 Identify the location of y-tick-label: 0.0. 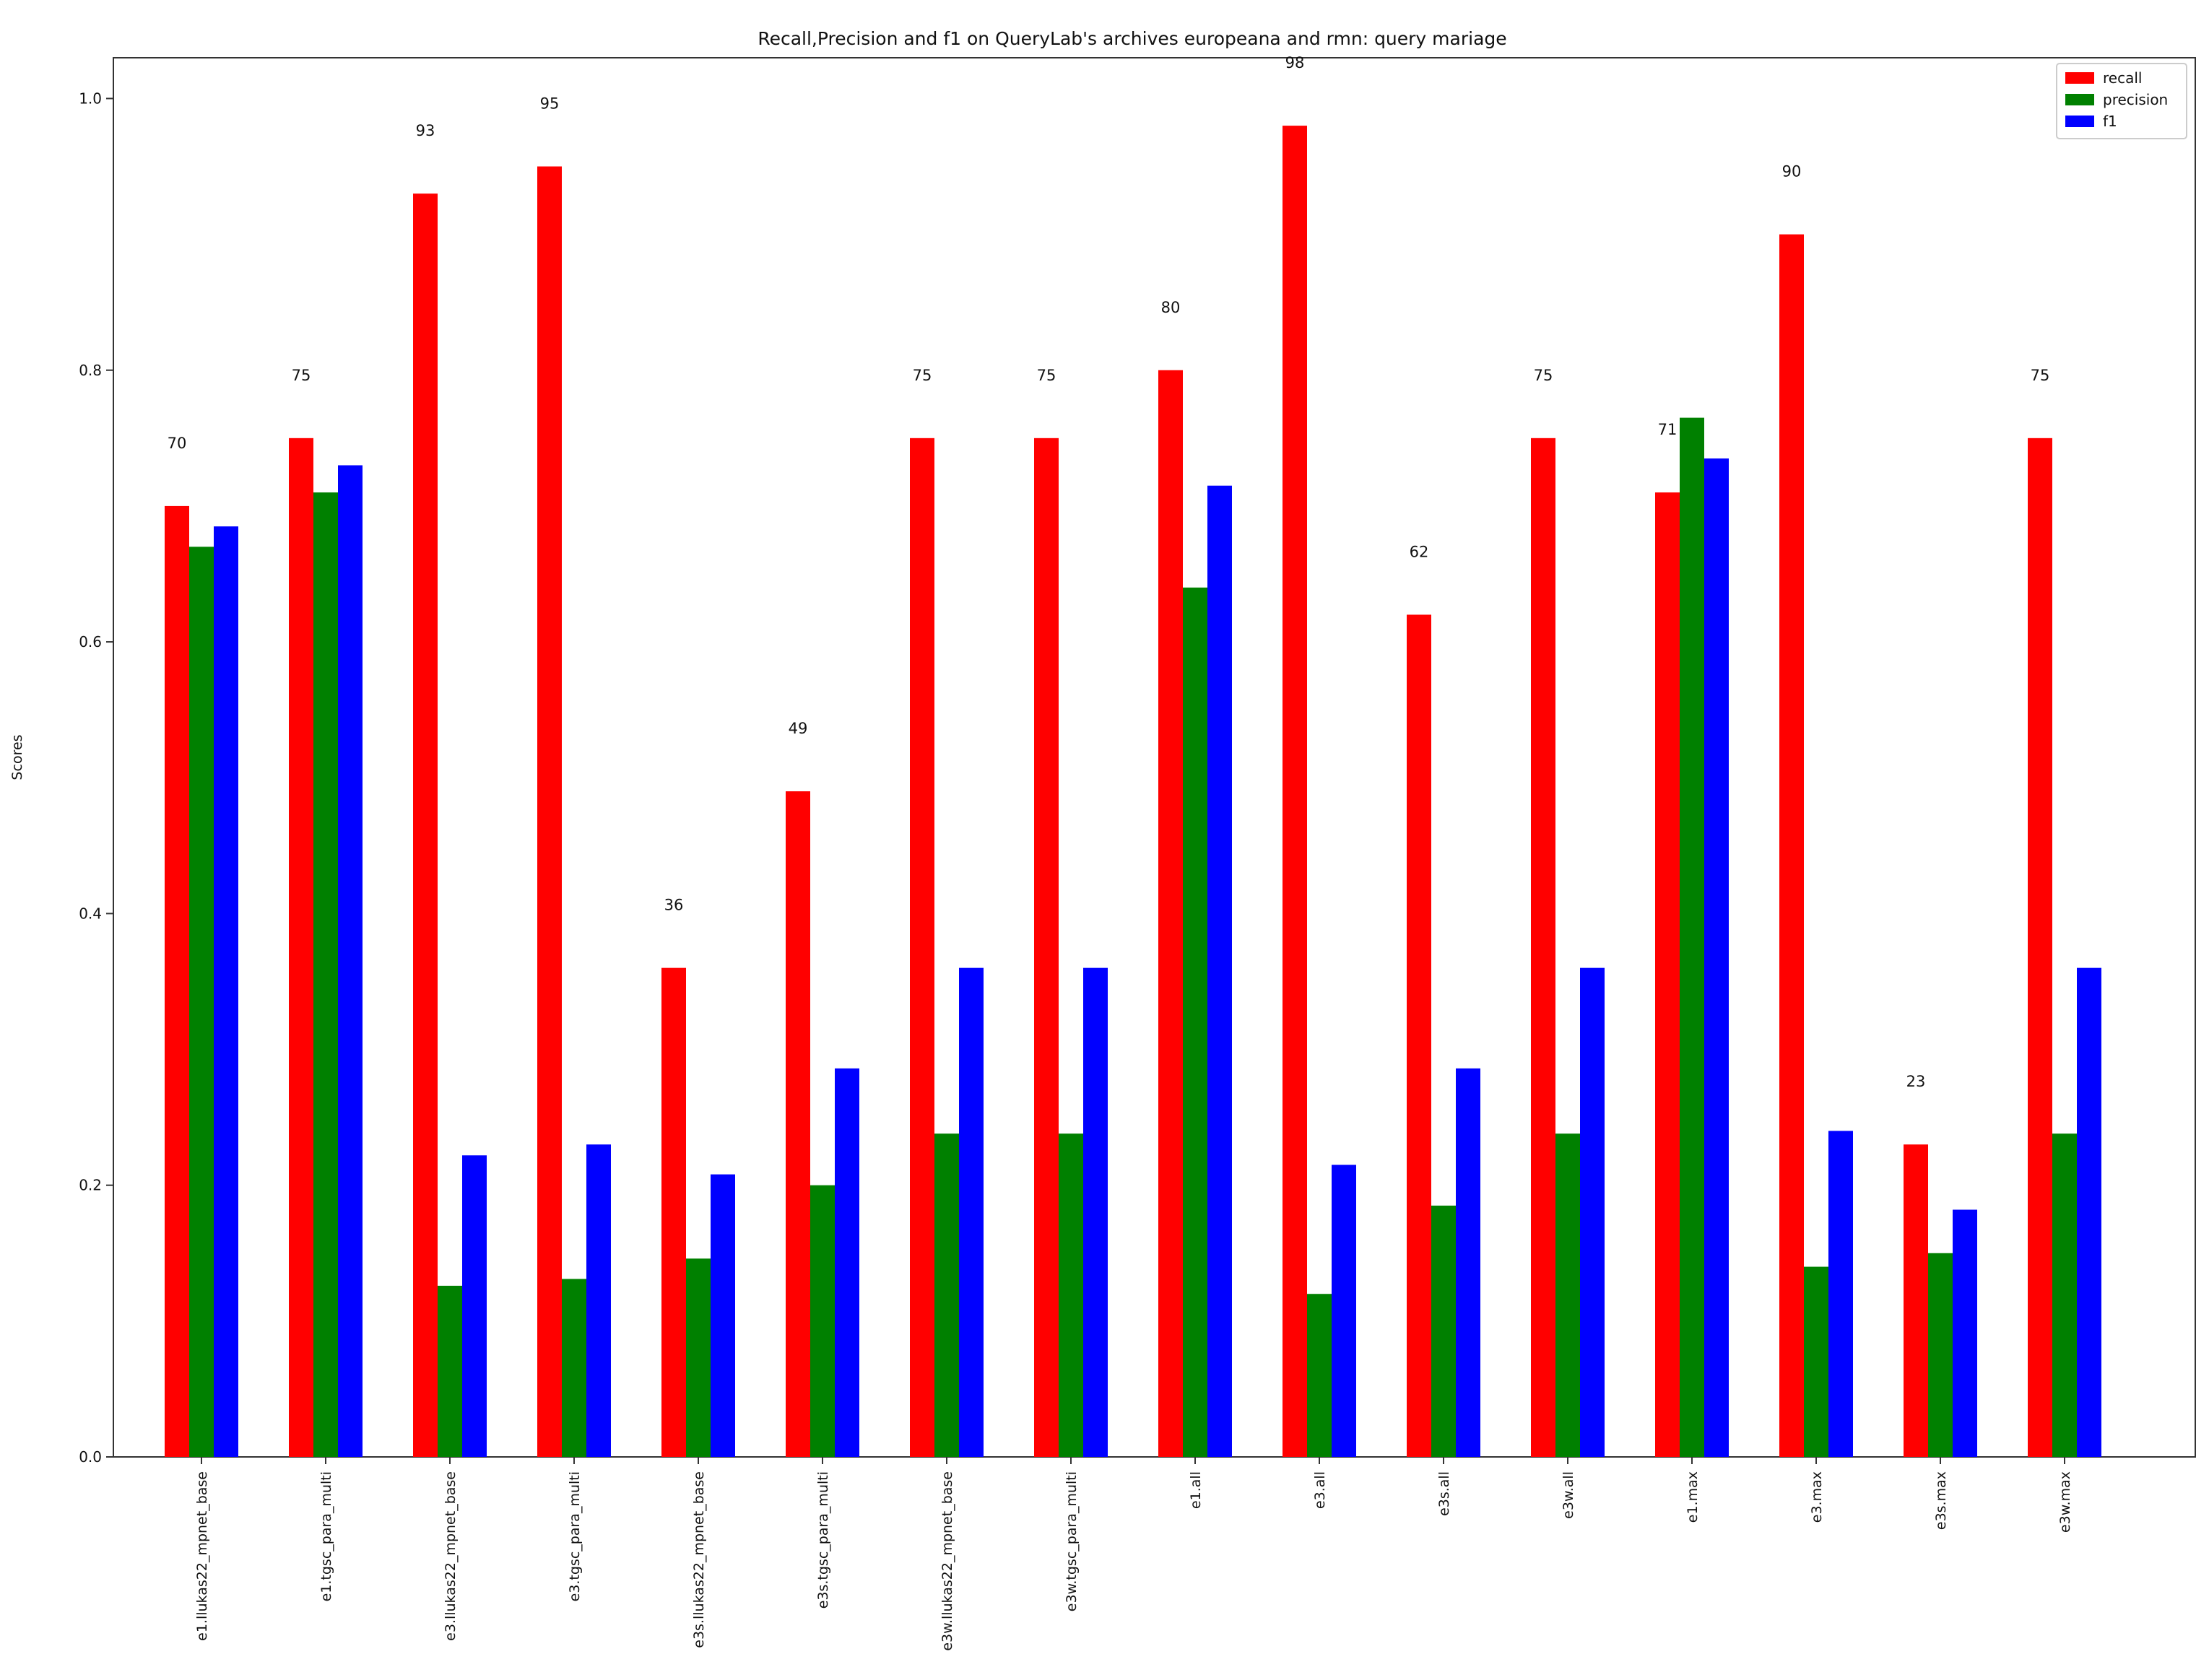
(90, 1457).